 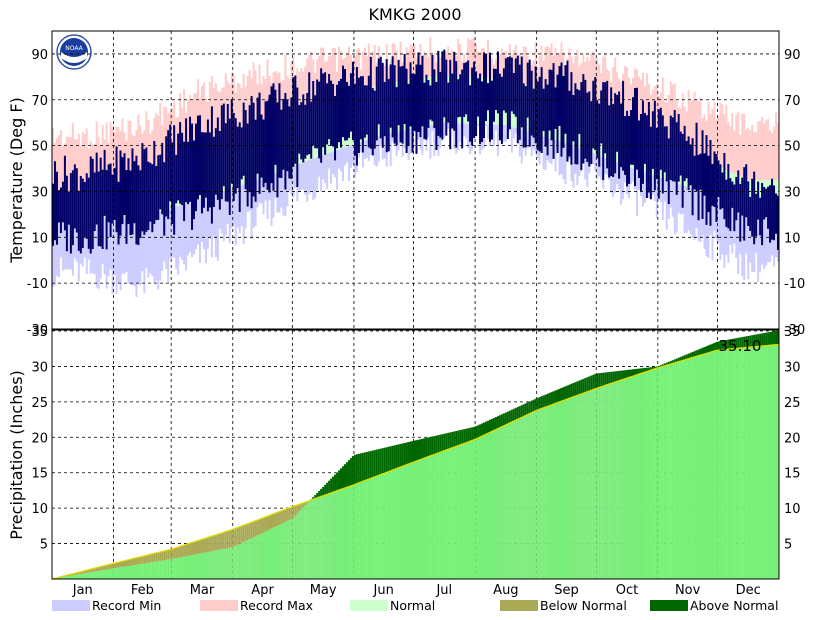 I want to click on precip-tick-left: 35, so click(x=39, y=332).